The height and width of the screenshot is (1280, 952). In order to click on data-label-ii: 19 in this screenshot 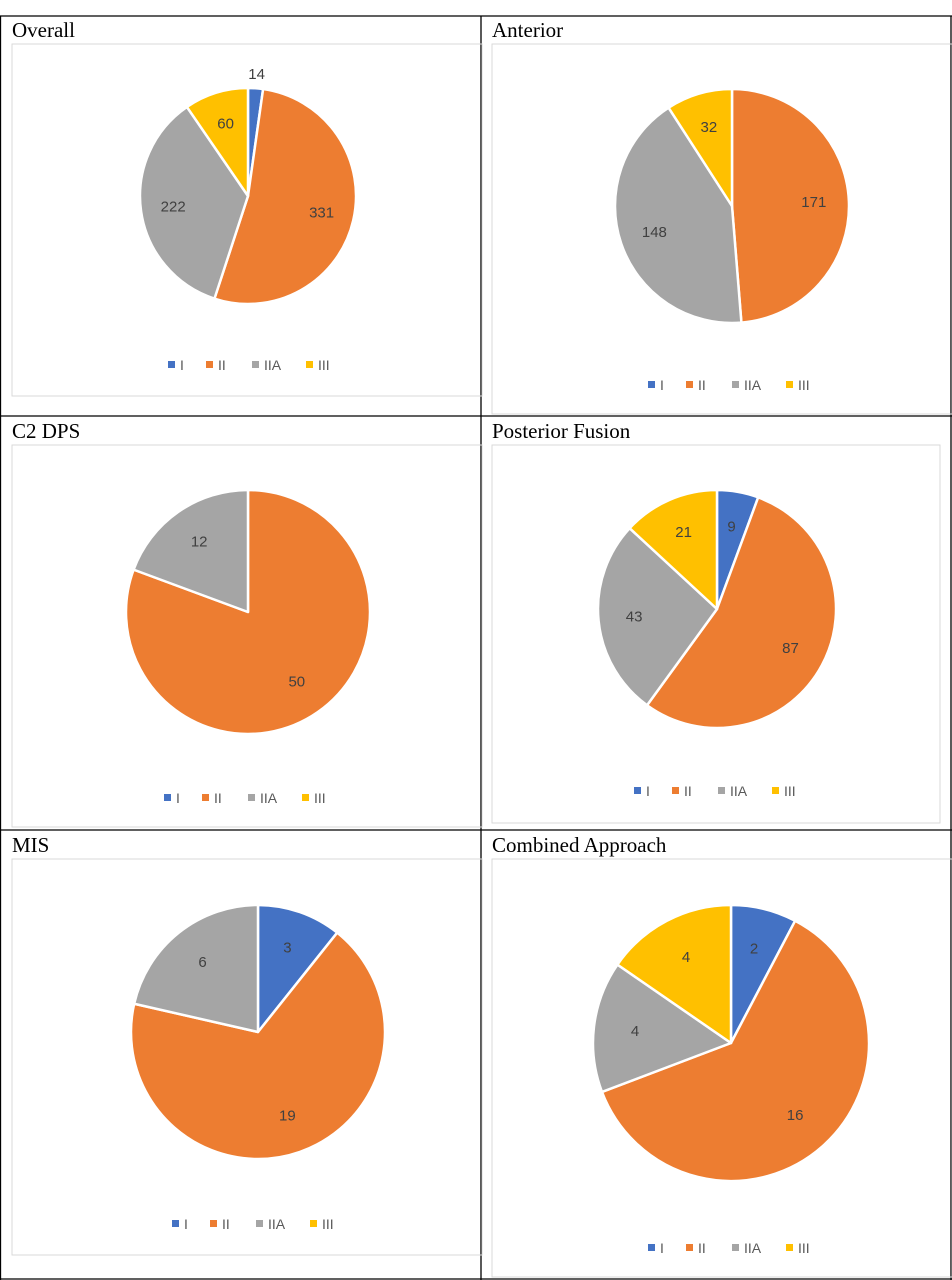, I will do `click(287, 1115)`.